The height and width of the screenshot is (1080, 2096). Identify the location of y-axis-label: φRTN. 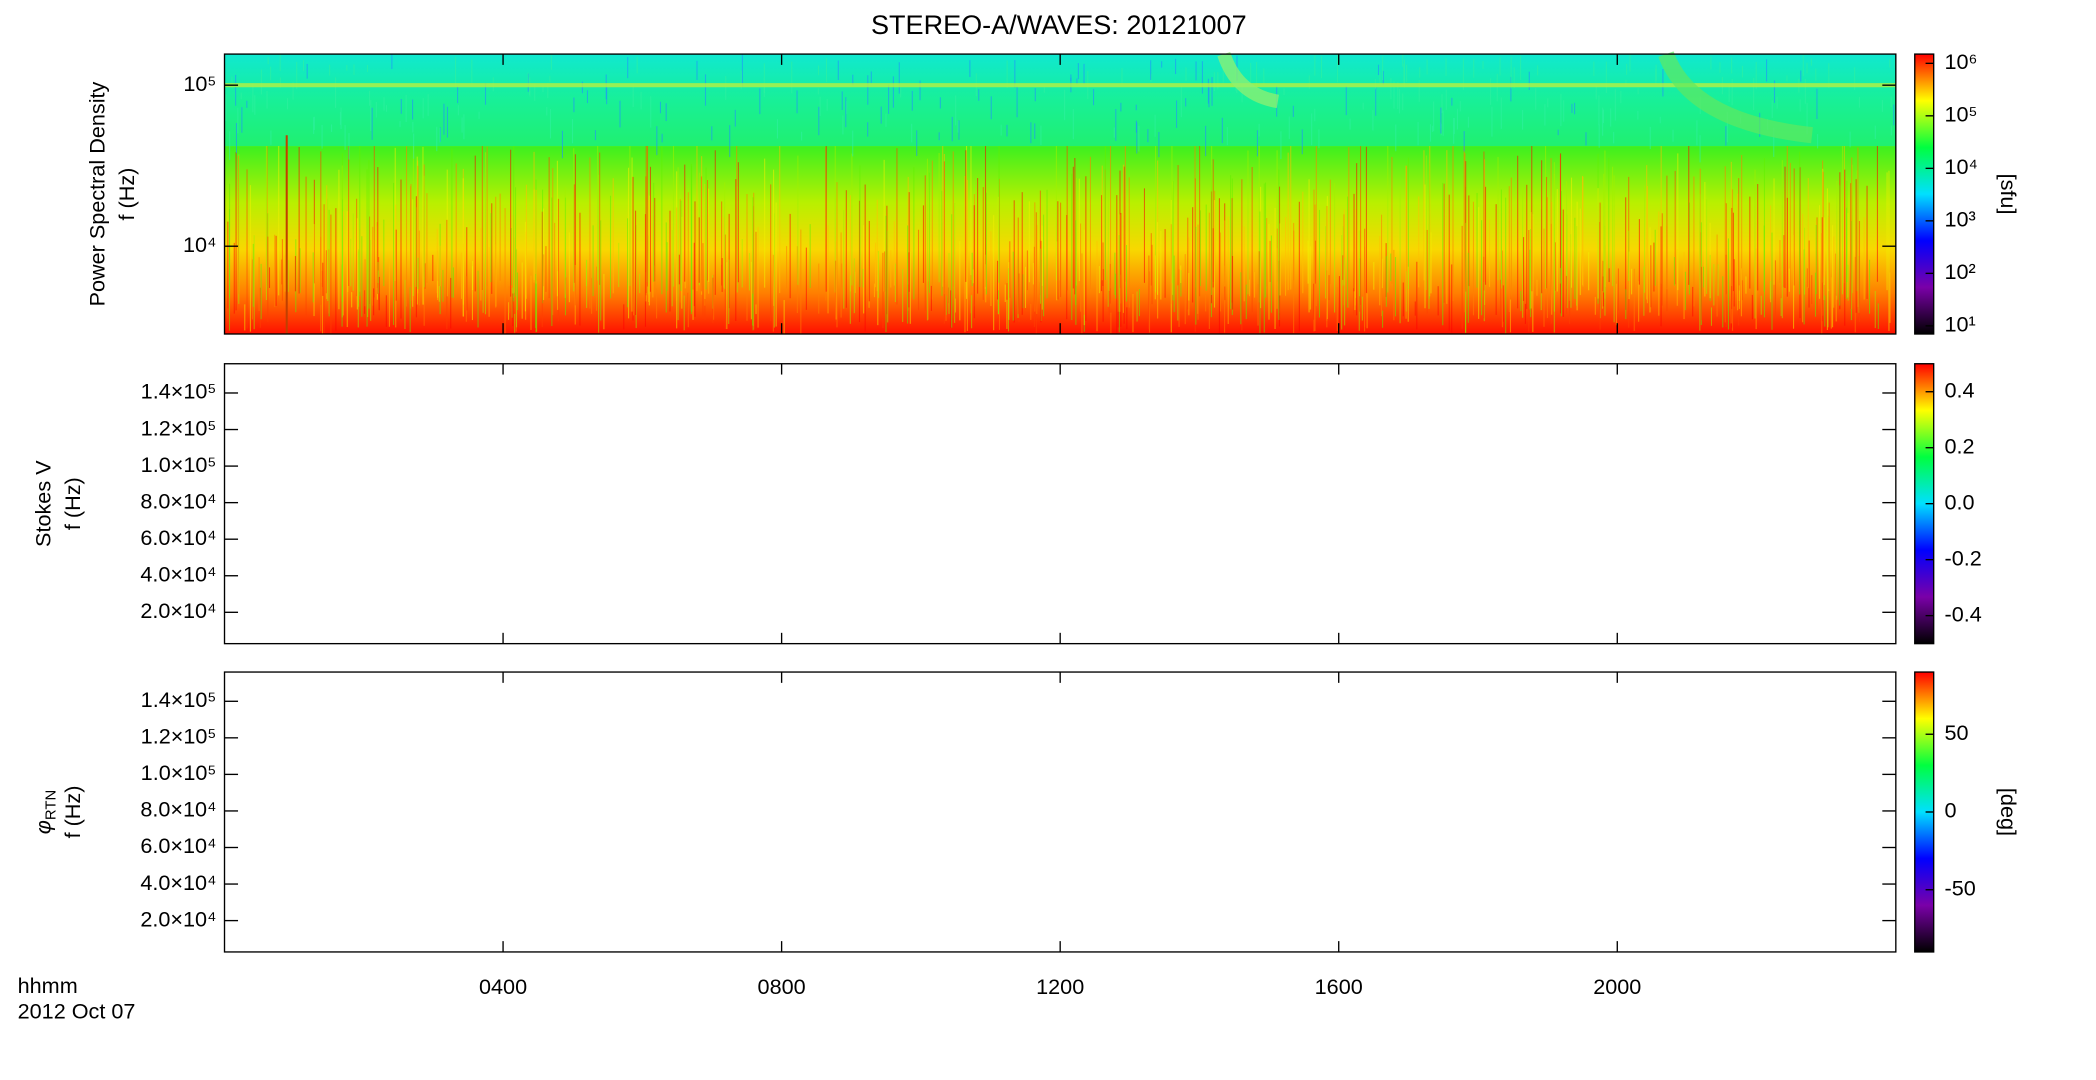
(44, 812).